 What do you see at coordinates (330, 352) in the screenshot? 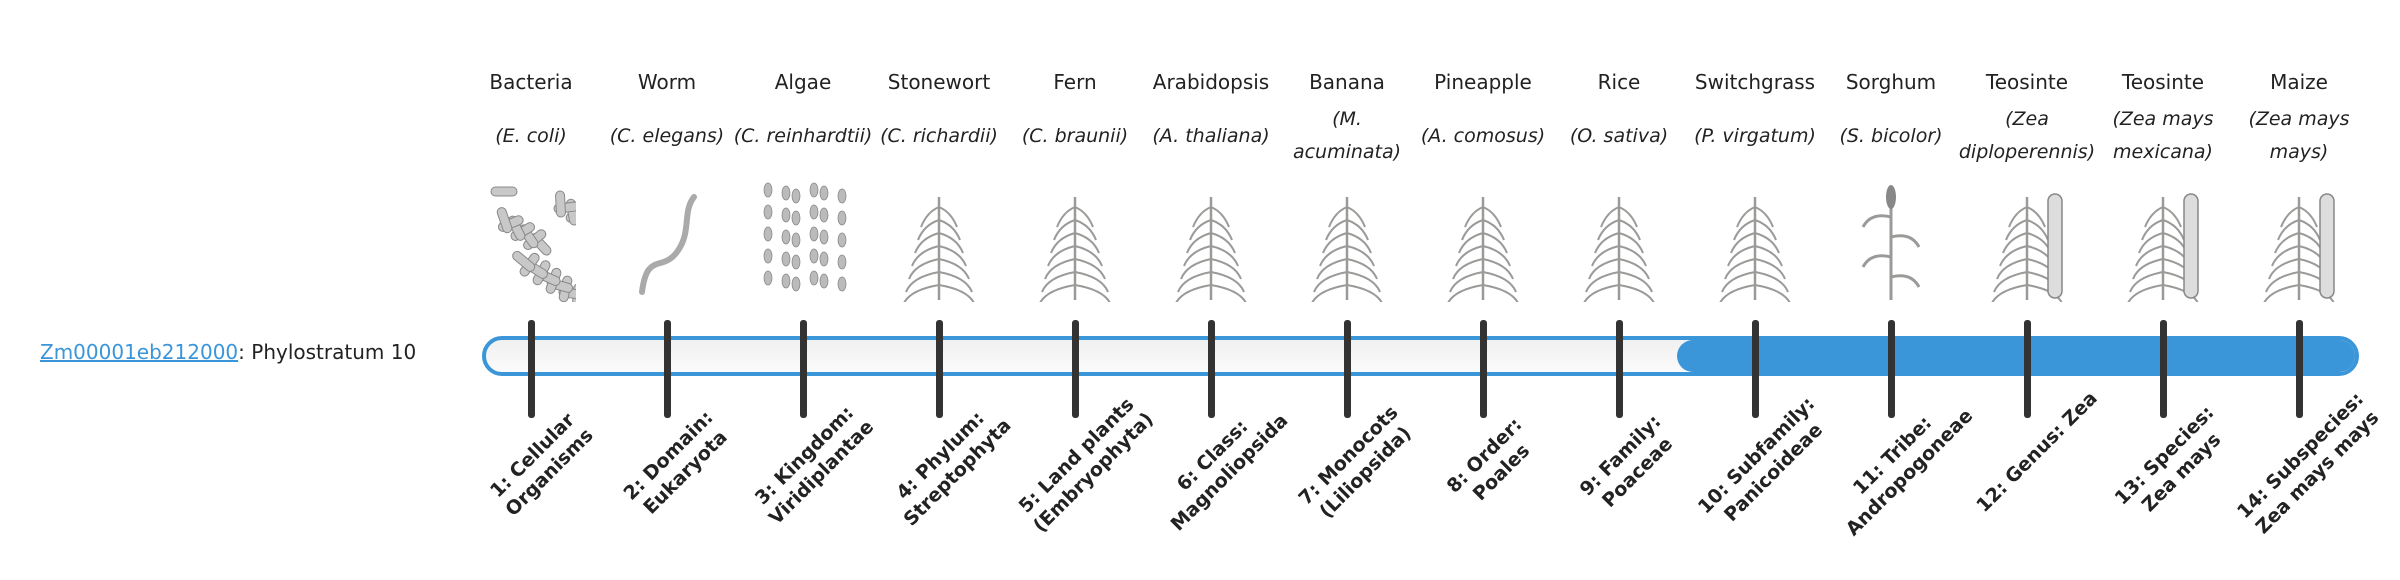
I see `phylostratum-text: Phylostratum 10` at bounding box center [330, 352].